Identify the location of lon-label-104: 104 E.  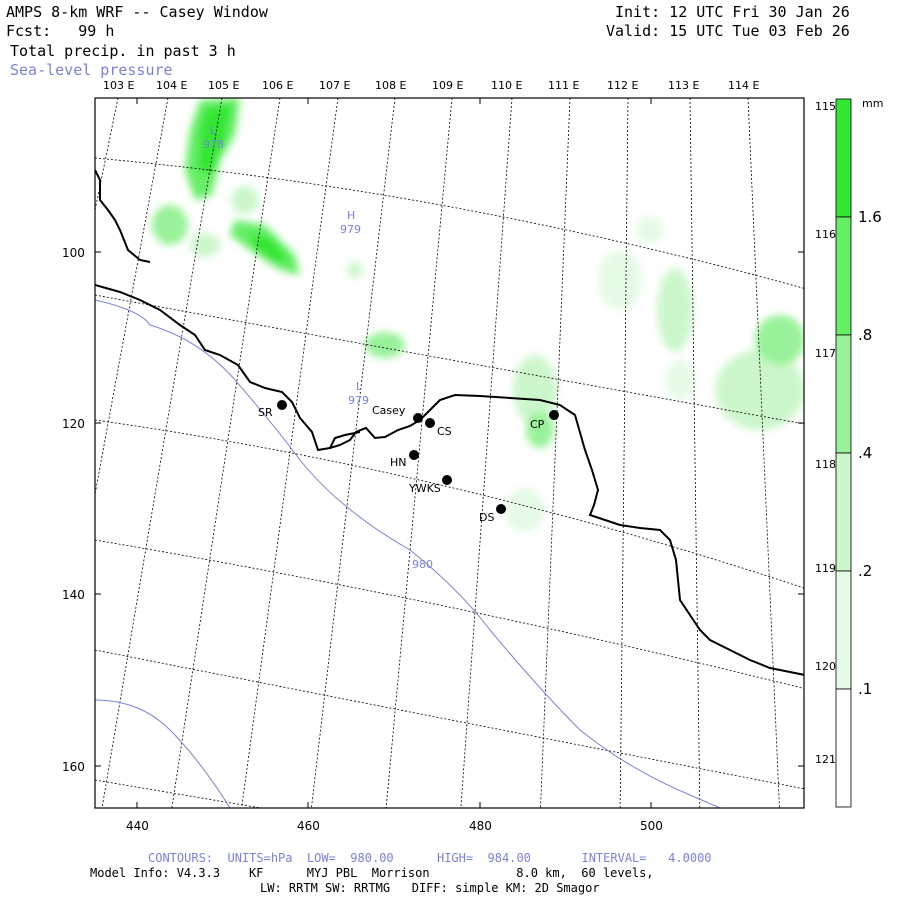
(171, 85).